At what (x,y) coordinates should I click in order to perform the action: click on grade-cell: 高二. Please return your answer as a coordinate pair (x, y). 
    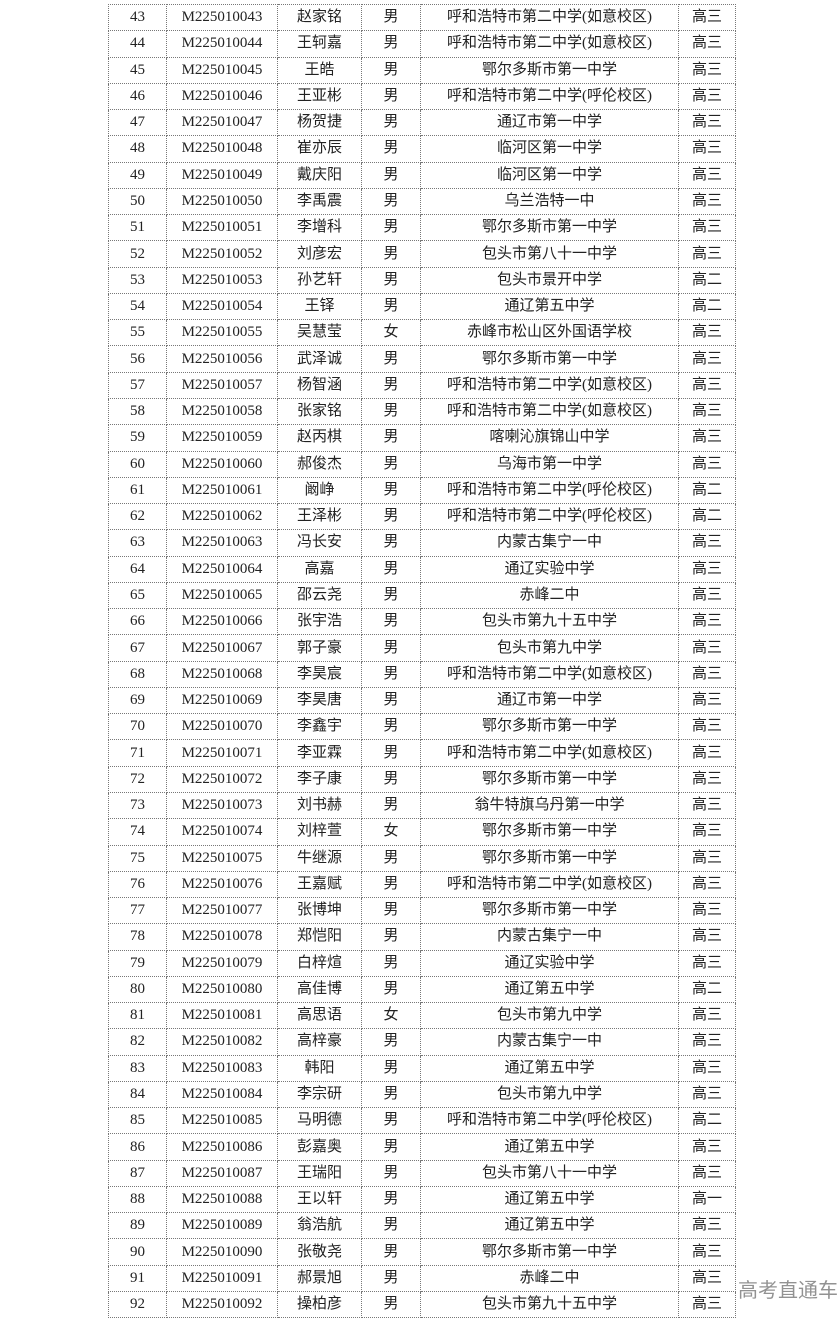
    Looking at the image, I should click on (707, 490).